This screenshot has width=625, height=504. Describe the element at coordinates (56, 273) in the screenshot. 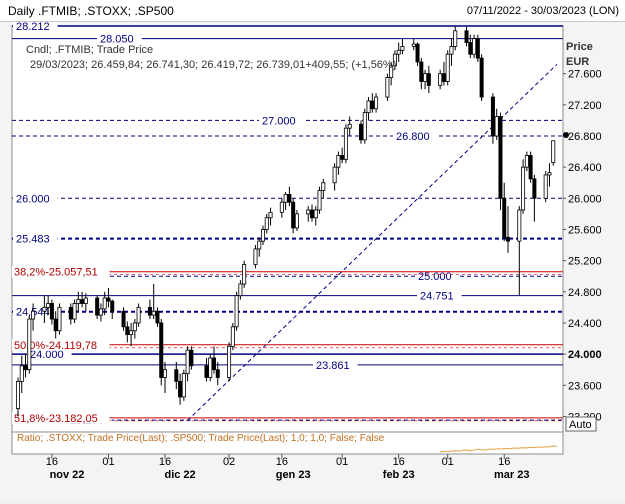

I see `fib-label-0: 38,2%-25.057,51` at that location.